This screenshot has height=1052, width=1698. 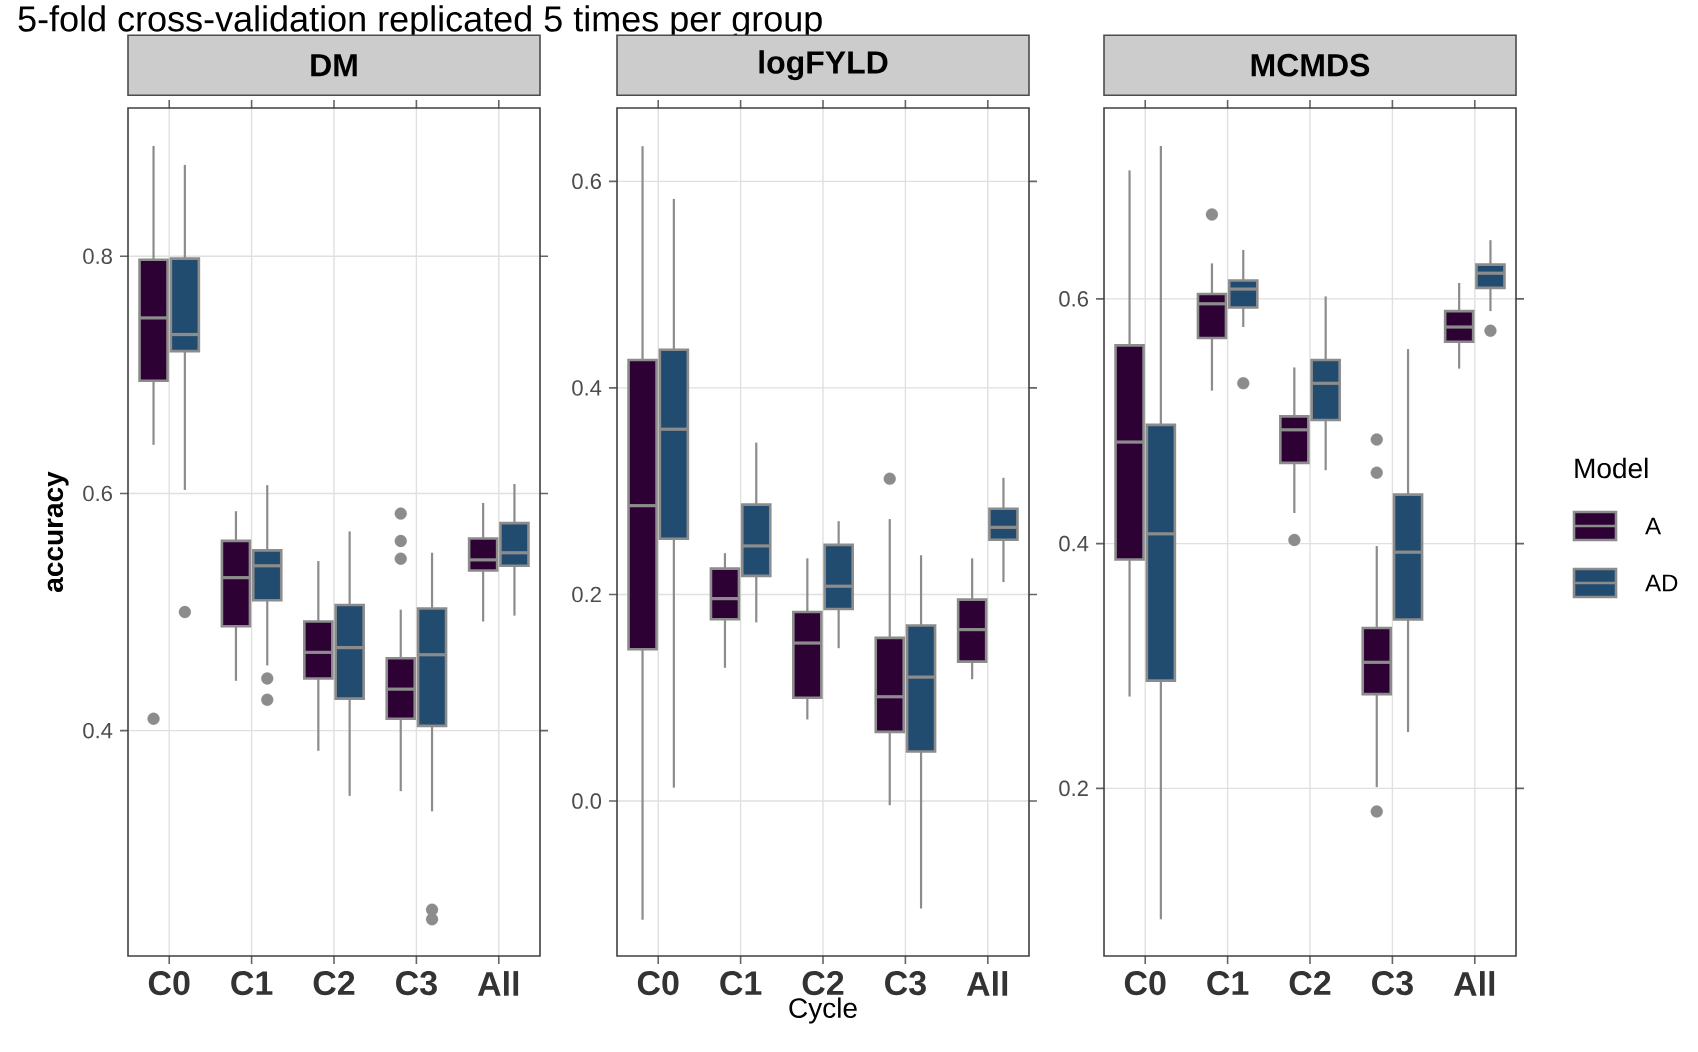 What do you see at coordinates (823, 65) in the screenshot?
I see `chart-title: logFYLD` at bounding box center [823, 65].